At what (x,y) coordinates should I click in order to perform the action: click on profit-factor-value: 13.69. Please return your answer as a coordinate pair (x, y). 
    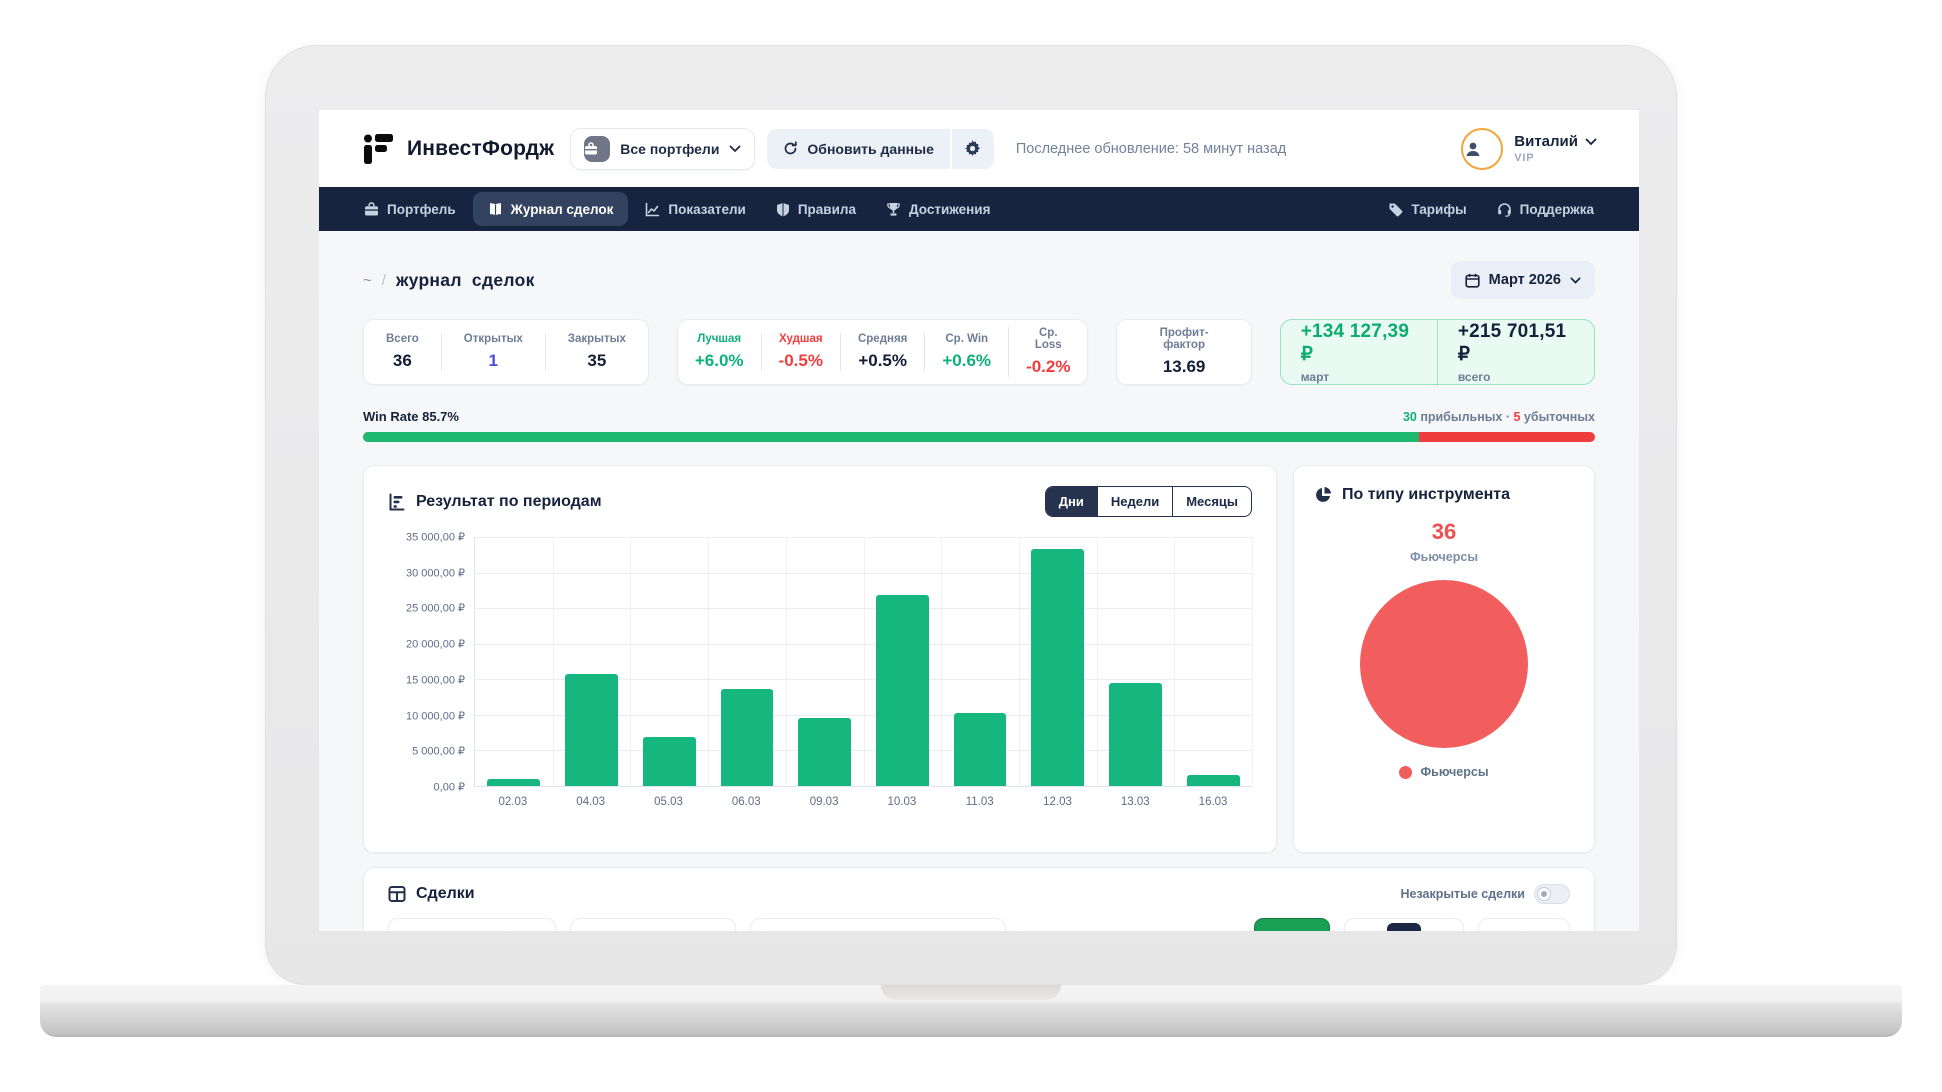
    Looking at the image, I should click on (1184, 366).